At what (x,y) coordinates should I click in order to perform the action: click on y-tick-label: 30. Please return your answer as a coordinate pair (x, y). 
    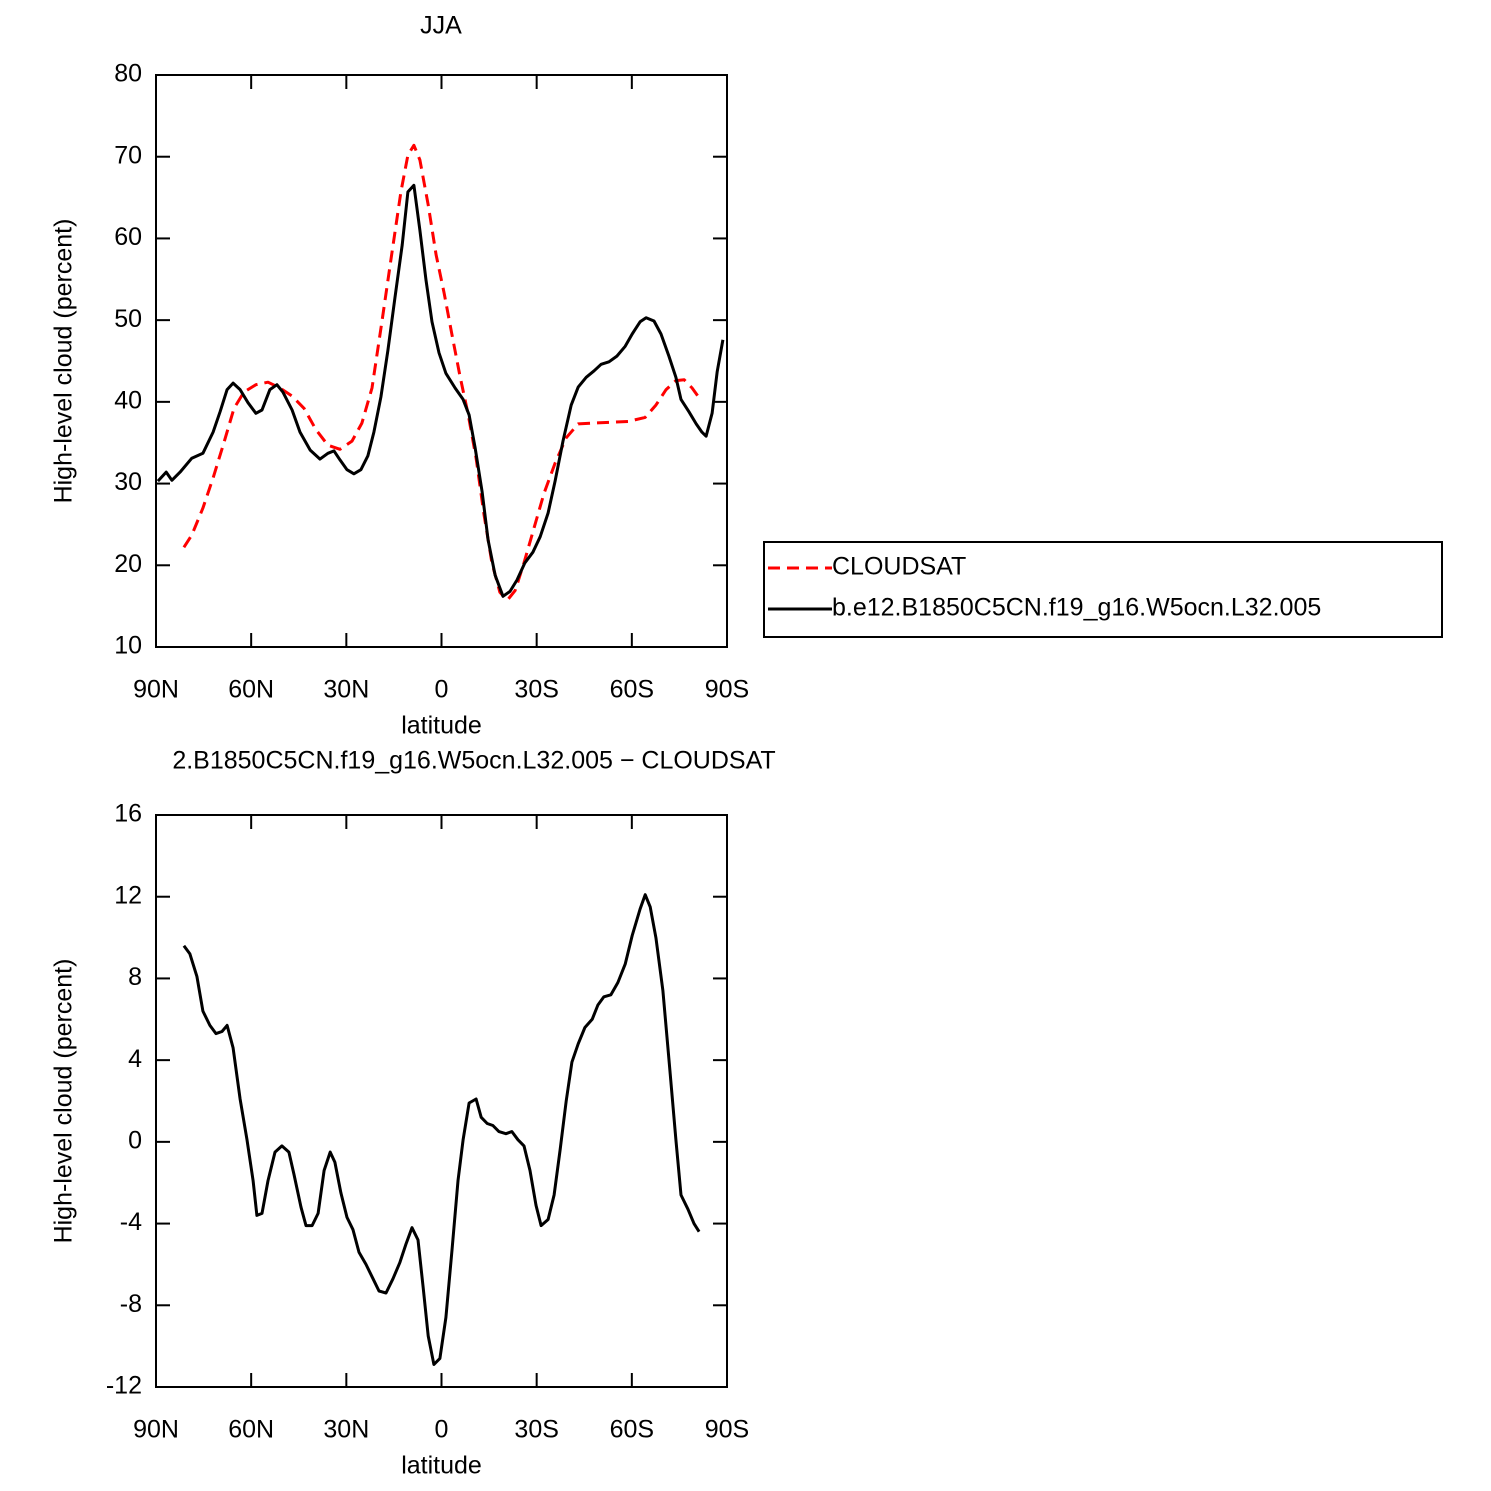
    Looking at the image, I should click on (128, 482).